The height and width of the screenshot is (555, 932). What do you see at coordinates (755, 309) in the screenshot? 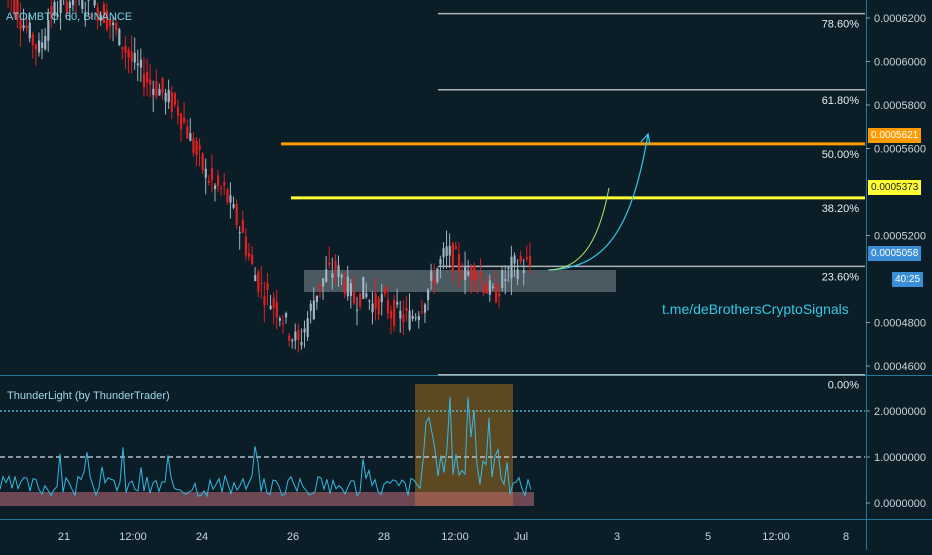
I see `telegram-url-annotation: t.me/deBrothersCryptoSignals` at bounding box center [755, 309].